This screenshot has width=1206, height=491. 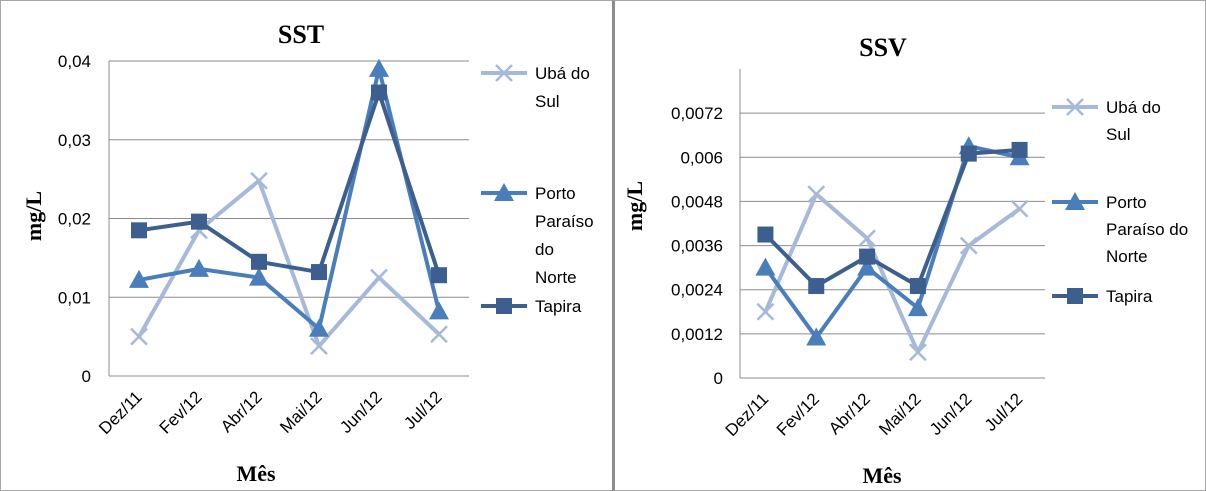 What do you see at coordinates (883, 47) in the screenshot?
I see `chart-title: SSV` at bounding box center [883, 47].